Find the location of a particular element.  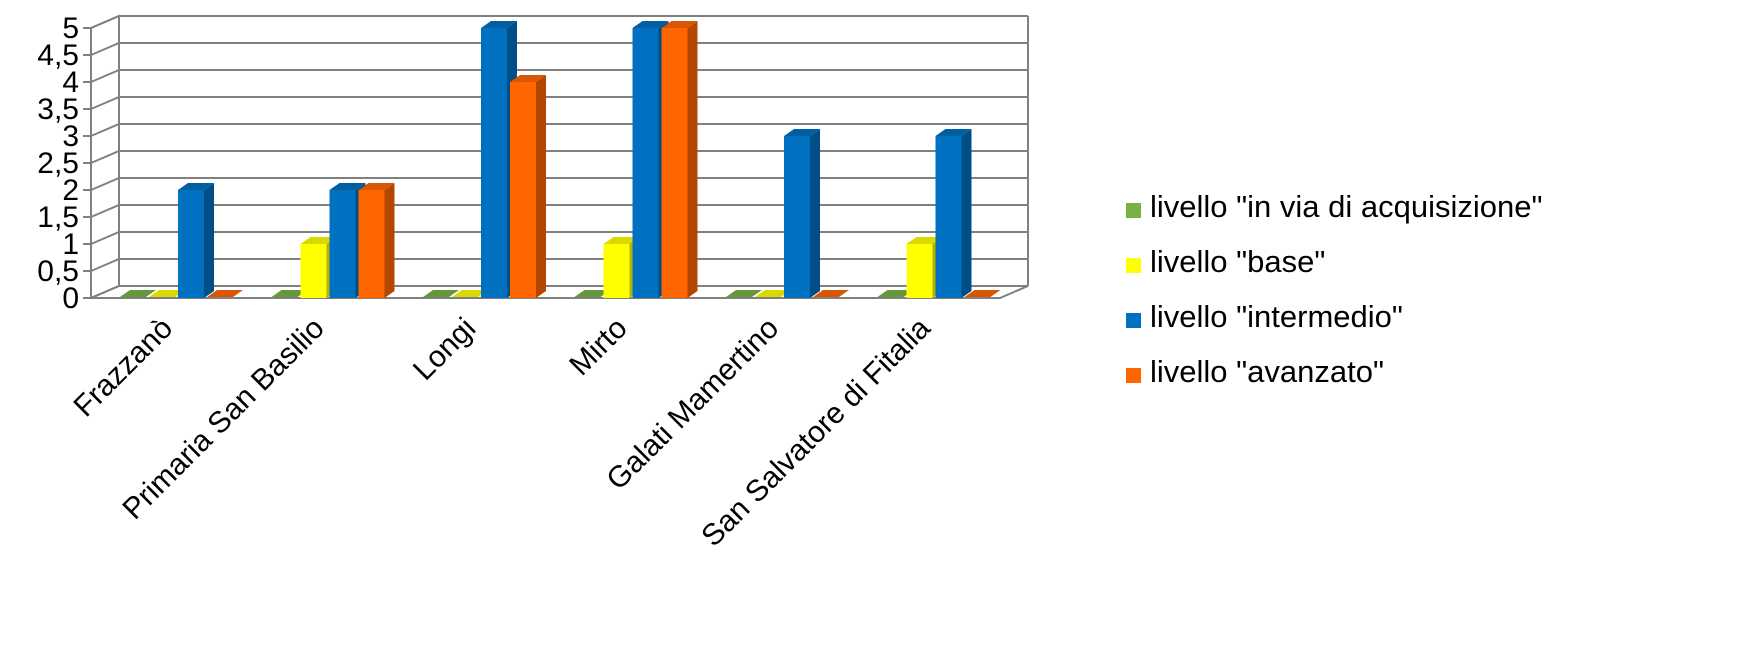

y-tick-label: 3 is located at coordinates (70, 136).